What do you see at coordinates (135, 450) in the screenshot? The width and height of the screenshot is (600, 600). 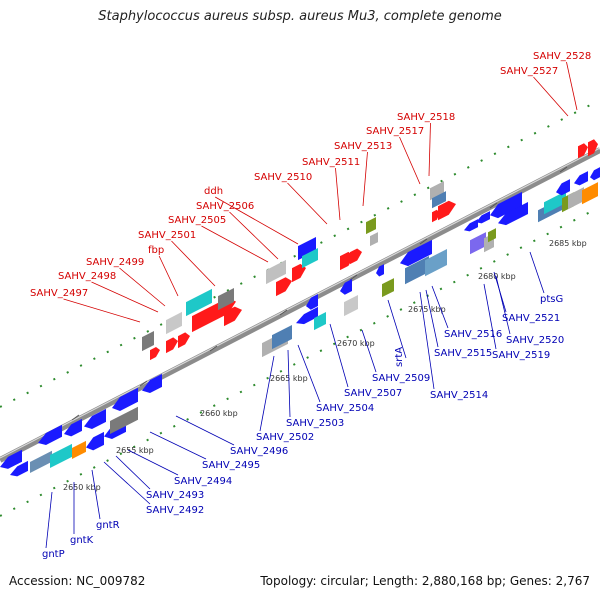 I see `kbp-tick-label: 2655 kbp` at bounding box center [135, 450].